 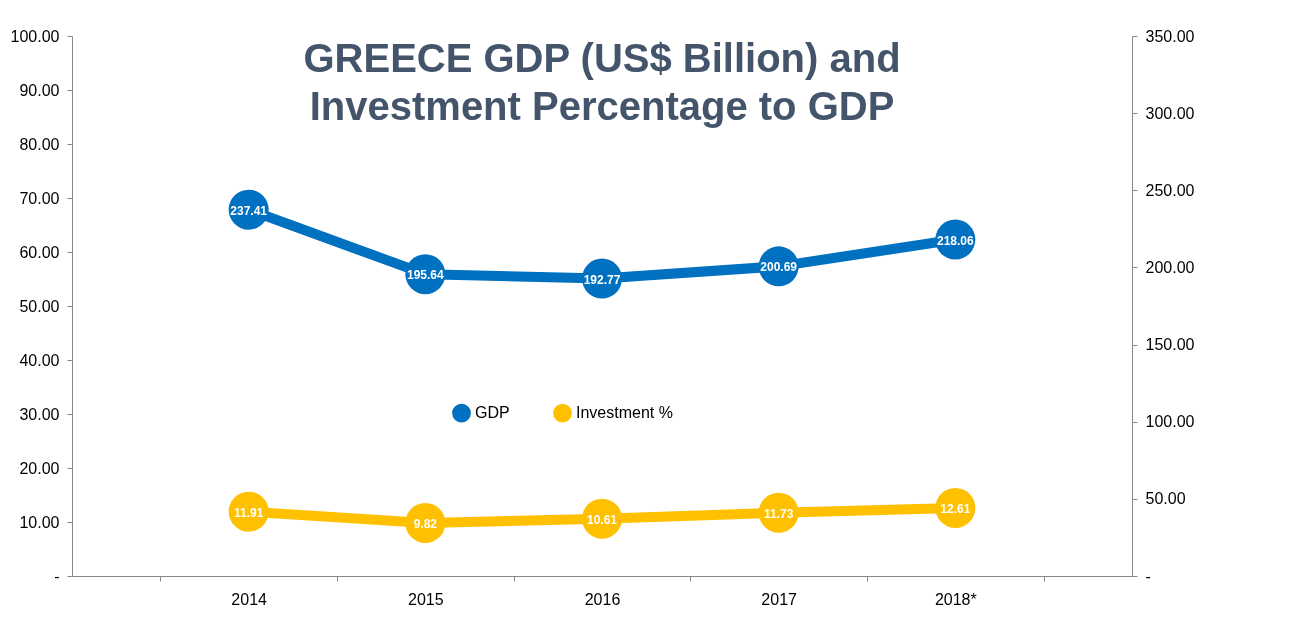 What do you see at coordinates (1170, 190) in the screenshot?
I see `y2-tick-label: 250.00` at bounding box center [1170, 190].